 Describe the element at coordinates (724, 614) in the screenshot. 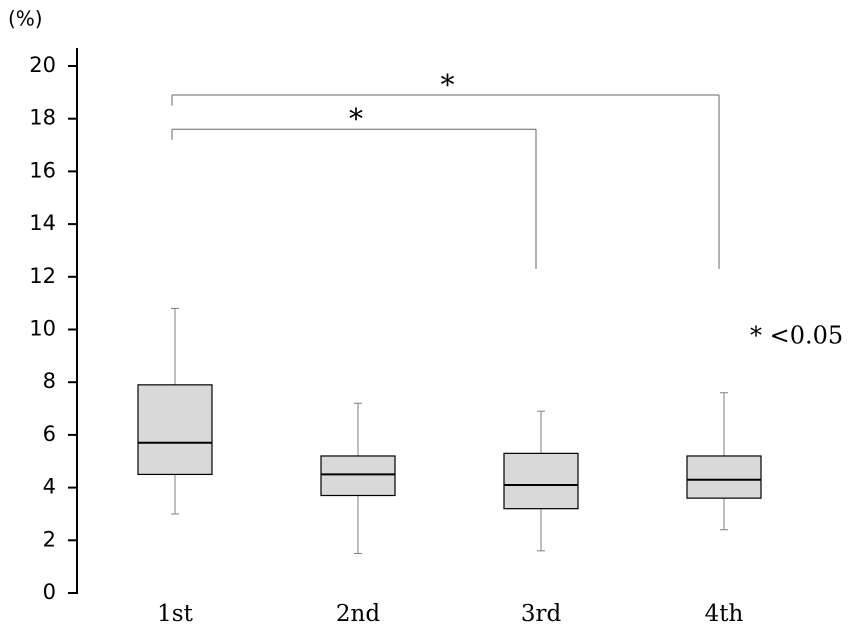

I see `x-tick-label: 4th` at that location.